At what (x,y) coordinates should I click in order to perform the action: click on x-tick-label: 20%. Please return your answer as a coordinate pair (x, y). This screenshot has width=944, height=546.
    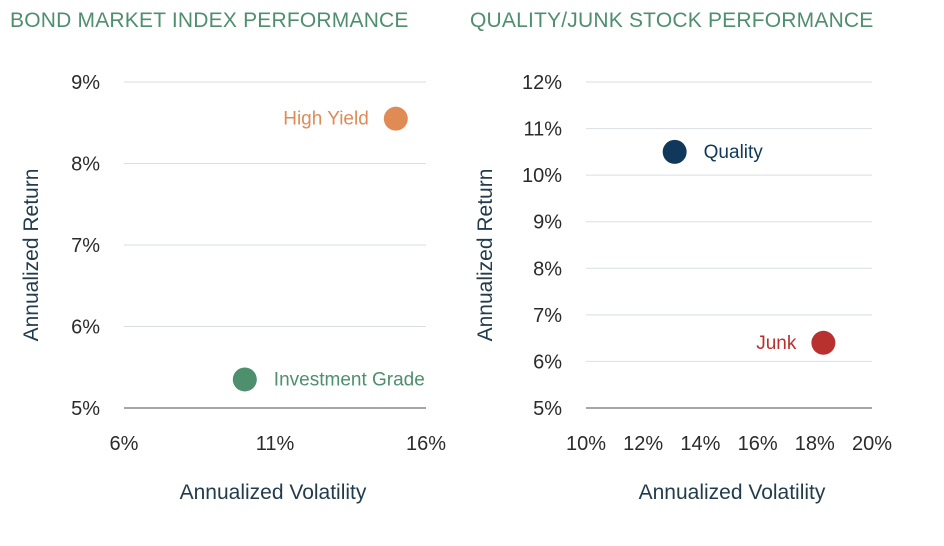
    Looking at the image, I should click on (872, 444).